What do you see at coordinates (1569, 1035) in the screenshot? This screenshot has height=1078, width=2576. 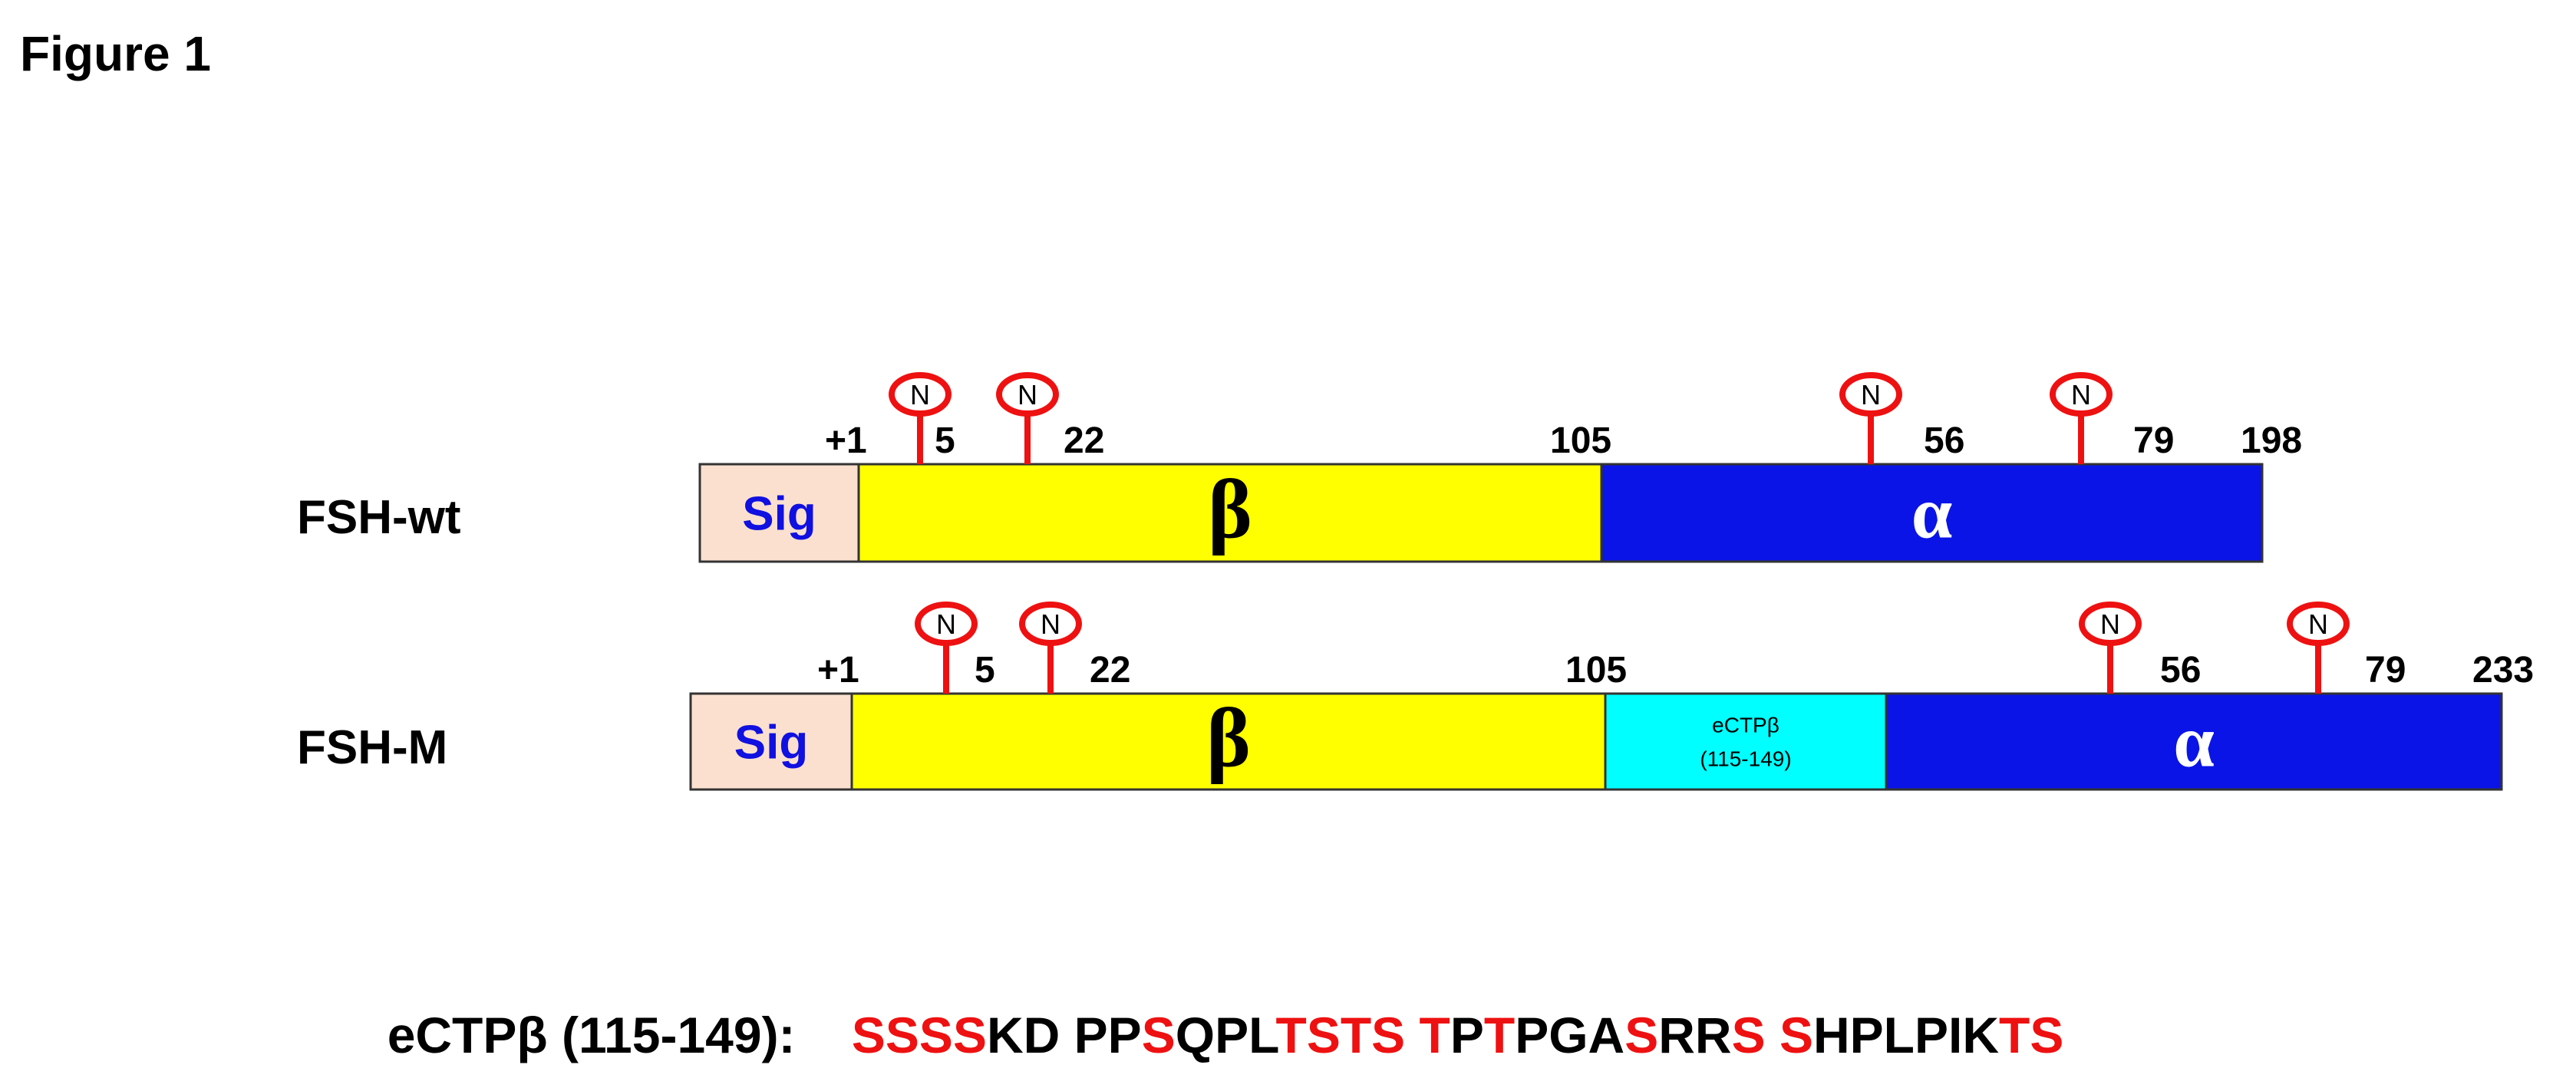 I see `sequence-segment: PGA` at bounding box center [1569, 1035].